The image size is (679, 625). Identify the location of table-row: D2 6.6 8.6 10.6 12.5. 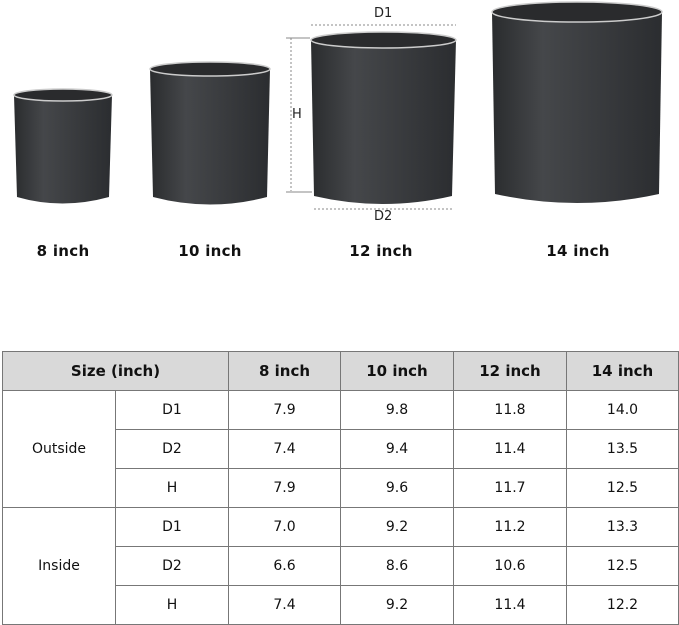
(341, 566).